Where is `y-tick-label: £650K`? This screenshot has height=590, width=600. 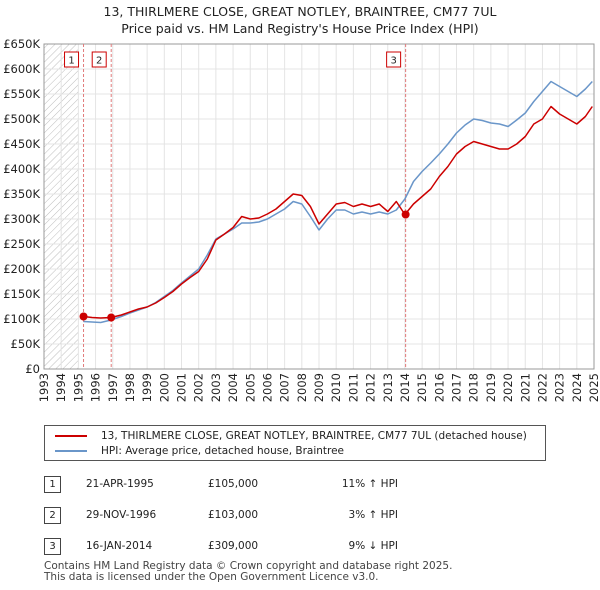 y-tick-label: £650K is located at coordinates (21, 44).